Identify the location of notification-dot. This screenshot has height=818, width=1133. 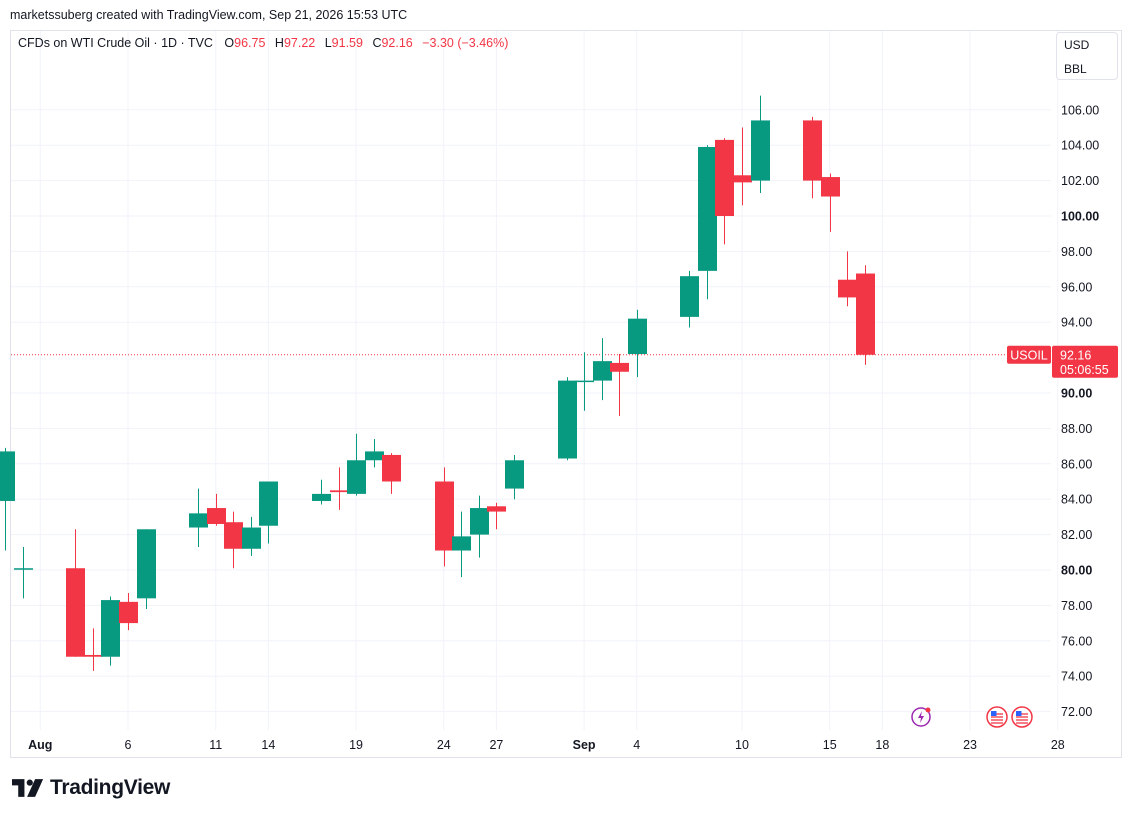
(928, 710).